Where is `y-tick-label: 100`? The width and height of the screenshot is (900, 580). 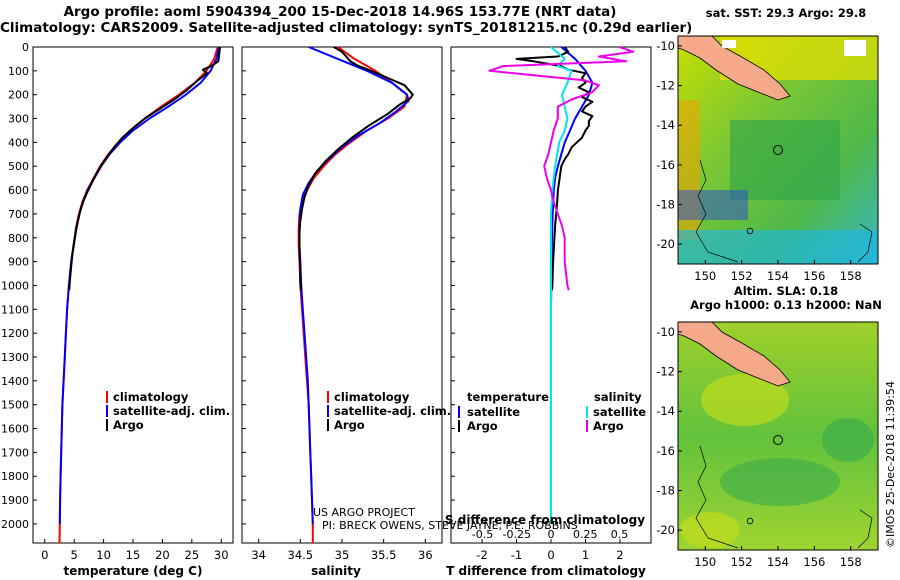
y-tick-label: 100 is located at coordinates (18, 71).